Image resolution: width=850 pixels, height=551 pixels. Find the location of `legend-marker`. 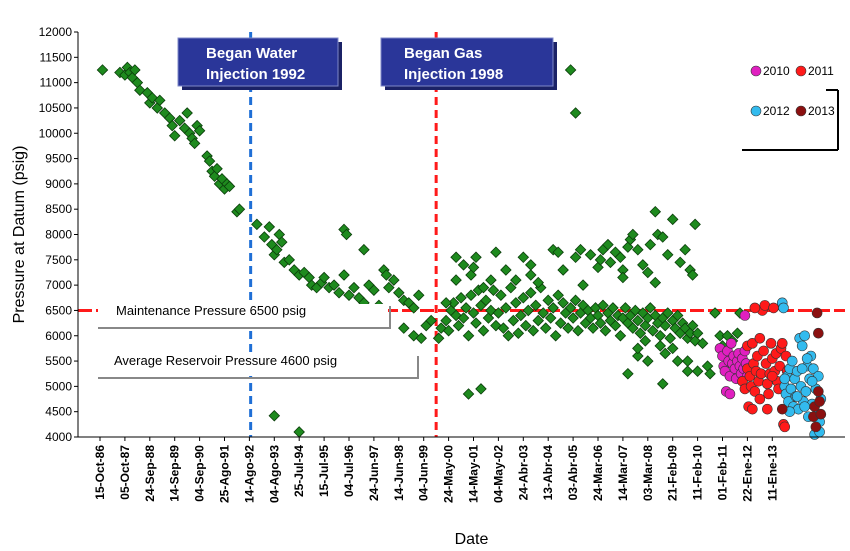

legend-marker is located at coordinates (756, 71).